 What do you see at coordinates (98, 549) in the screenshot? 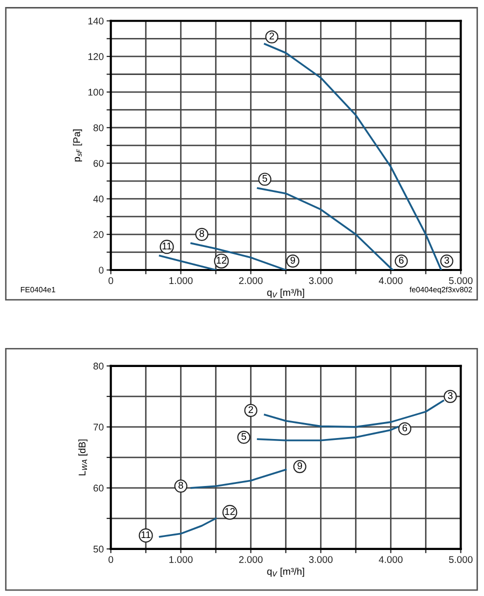
I see `y-tick-label: 50` at bounding box center [98, 549].